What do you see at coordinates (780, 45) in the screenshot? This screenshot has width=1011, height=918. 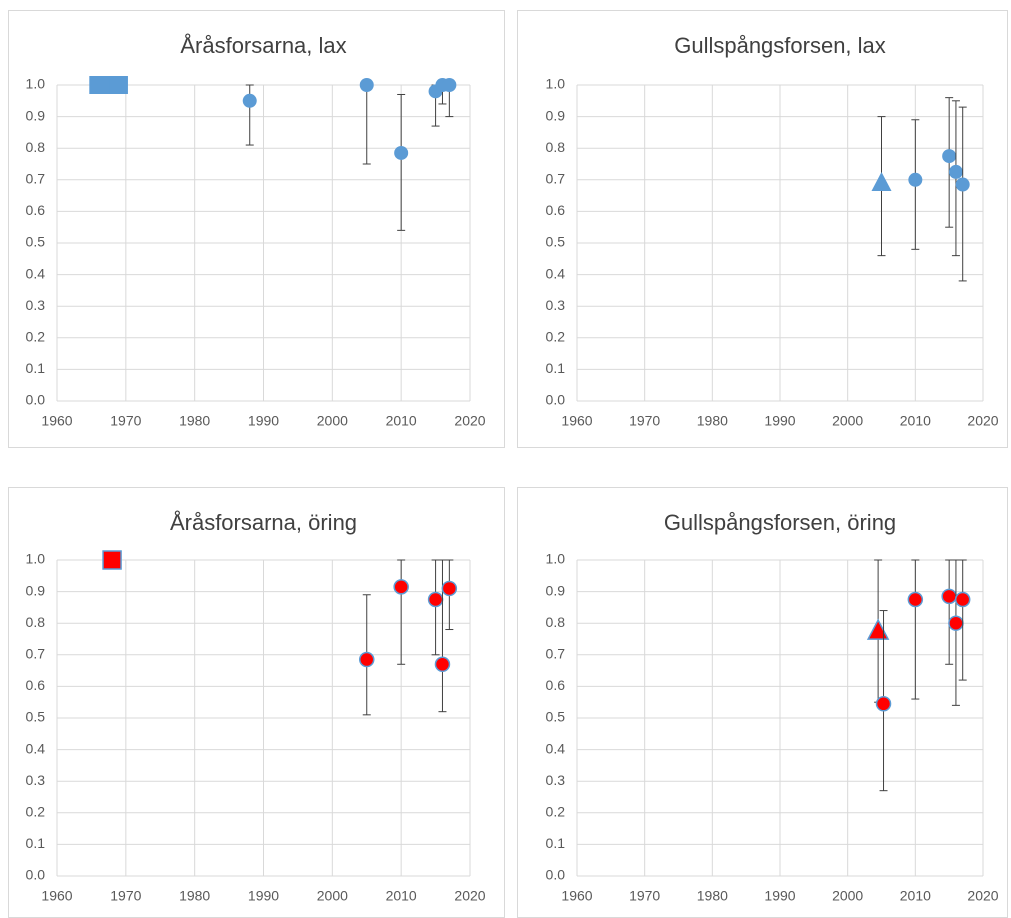 I see `chart-title: Gullspångsforsen, lax` at bounding box center [780, 45].